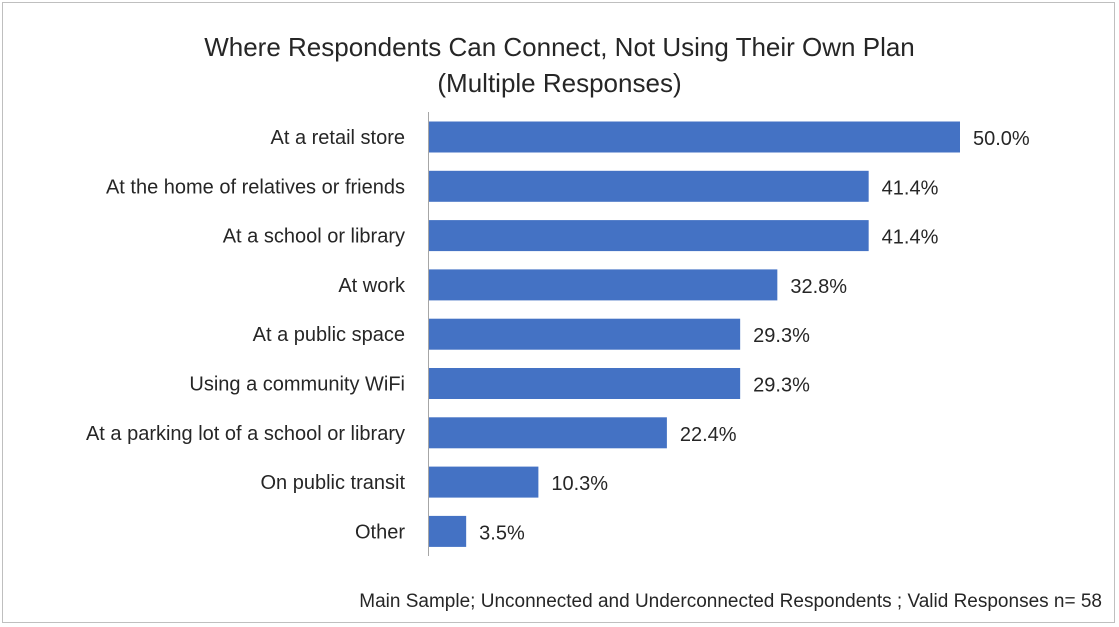 The height and width of the screenshot is (627, 1119). I want to click on category-label: Other, so click(380, 532).